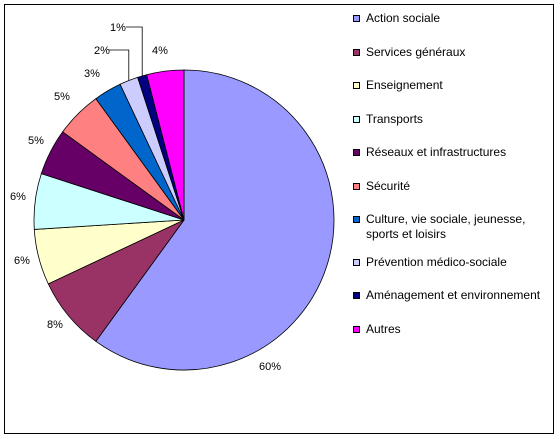 The height and width of the screenshot is (439, 560). I want to click on legend-label: Services généraux, so click(416, 52).